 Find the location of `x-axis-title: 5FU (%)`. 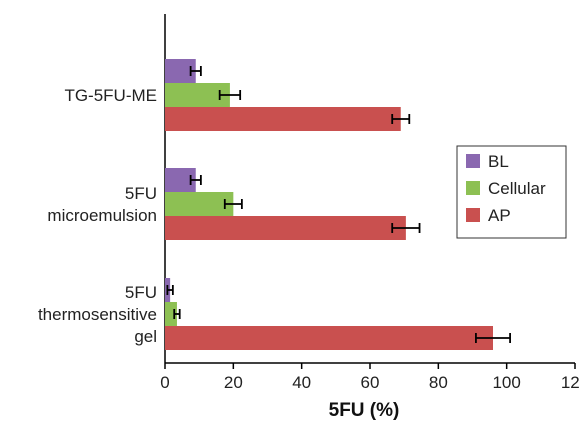

x-axis-title: 5FU (%) is located at coordinates (364, 410).